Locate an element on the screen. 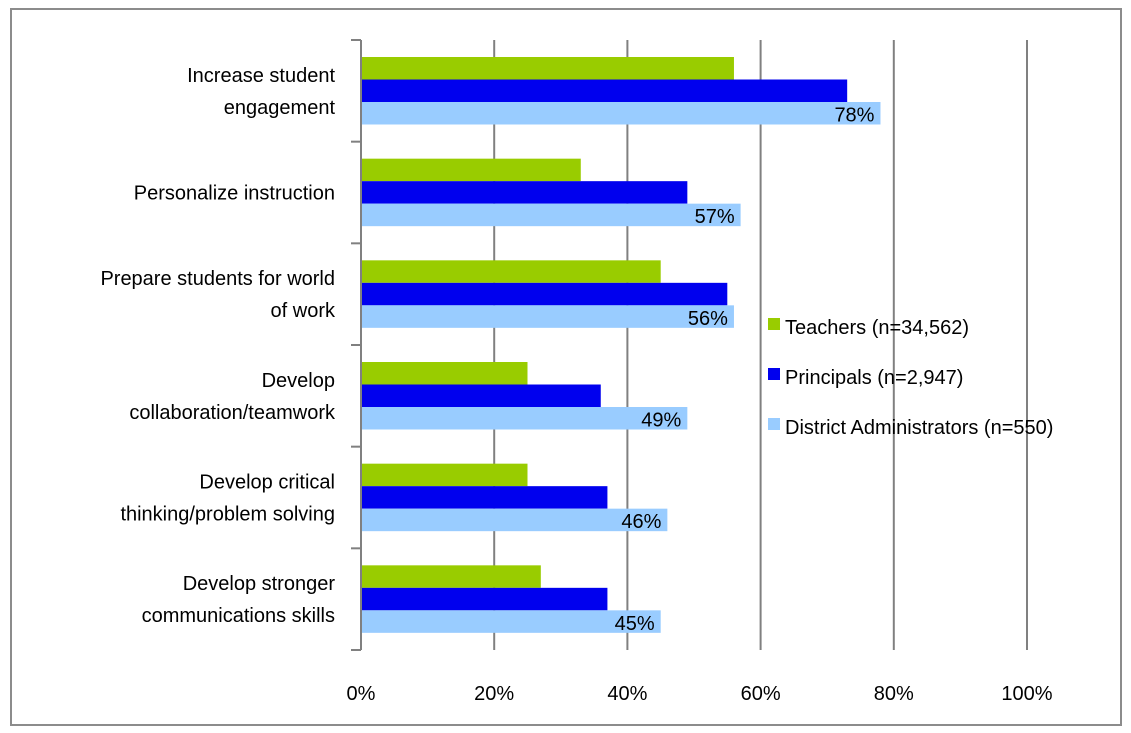 The height and width of the screenshot is (733, 1131). data-label: 49% is located at coordinates (661, 421).